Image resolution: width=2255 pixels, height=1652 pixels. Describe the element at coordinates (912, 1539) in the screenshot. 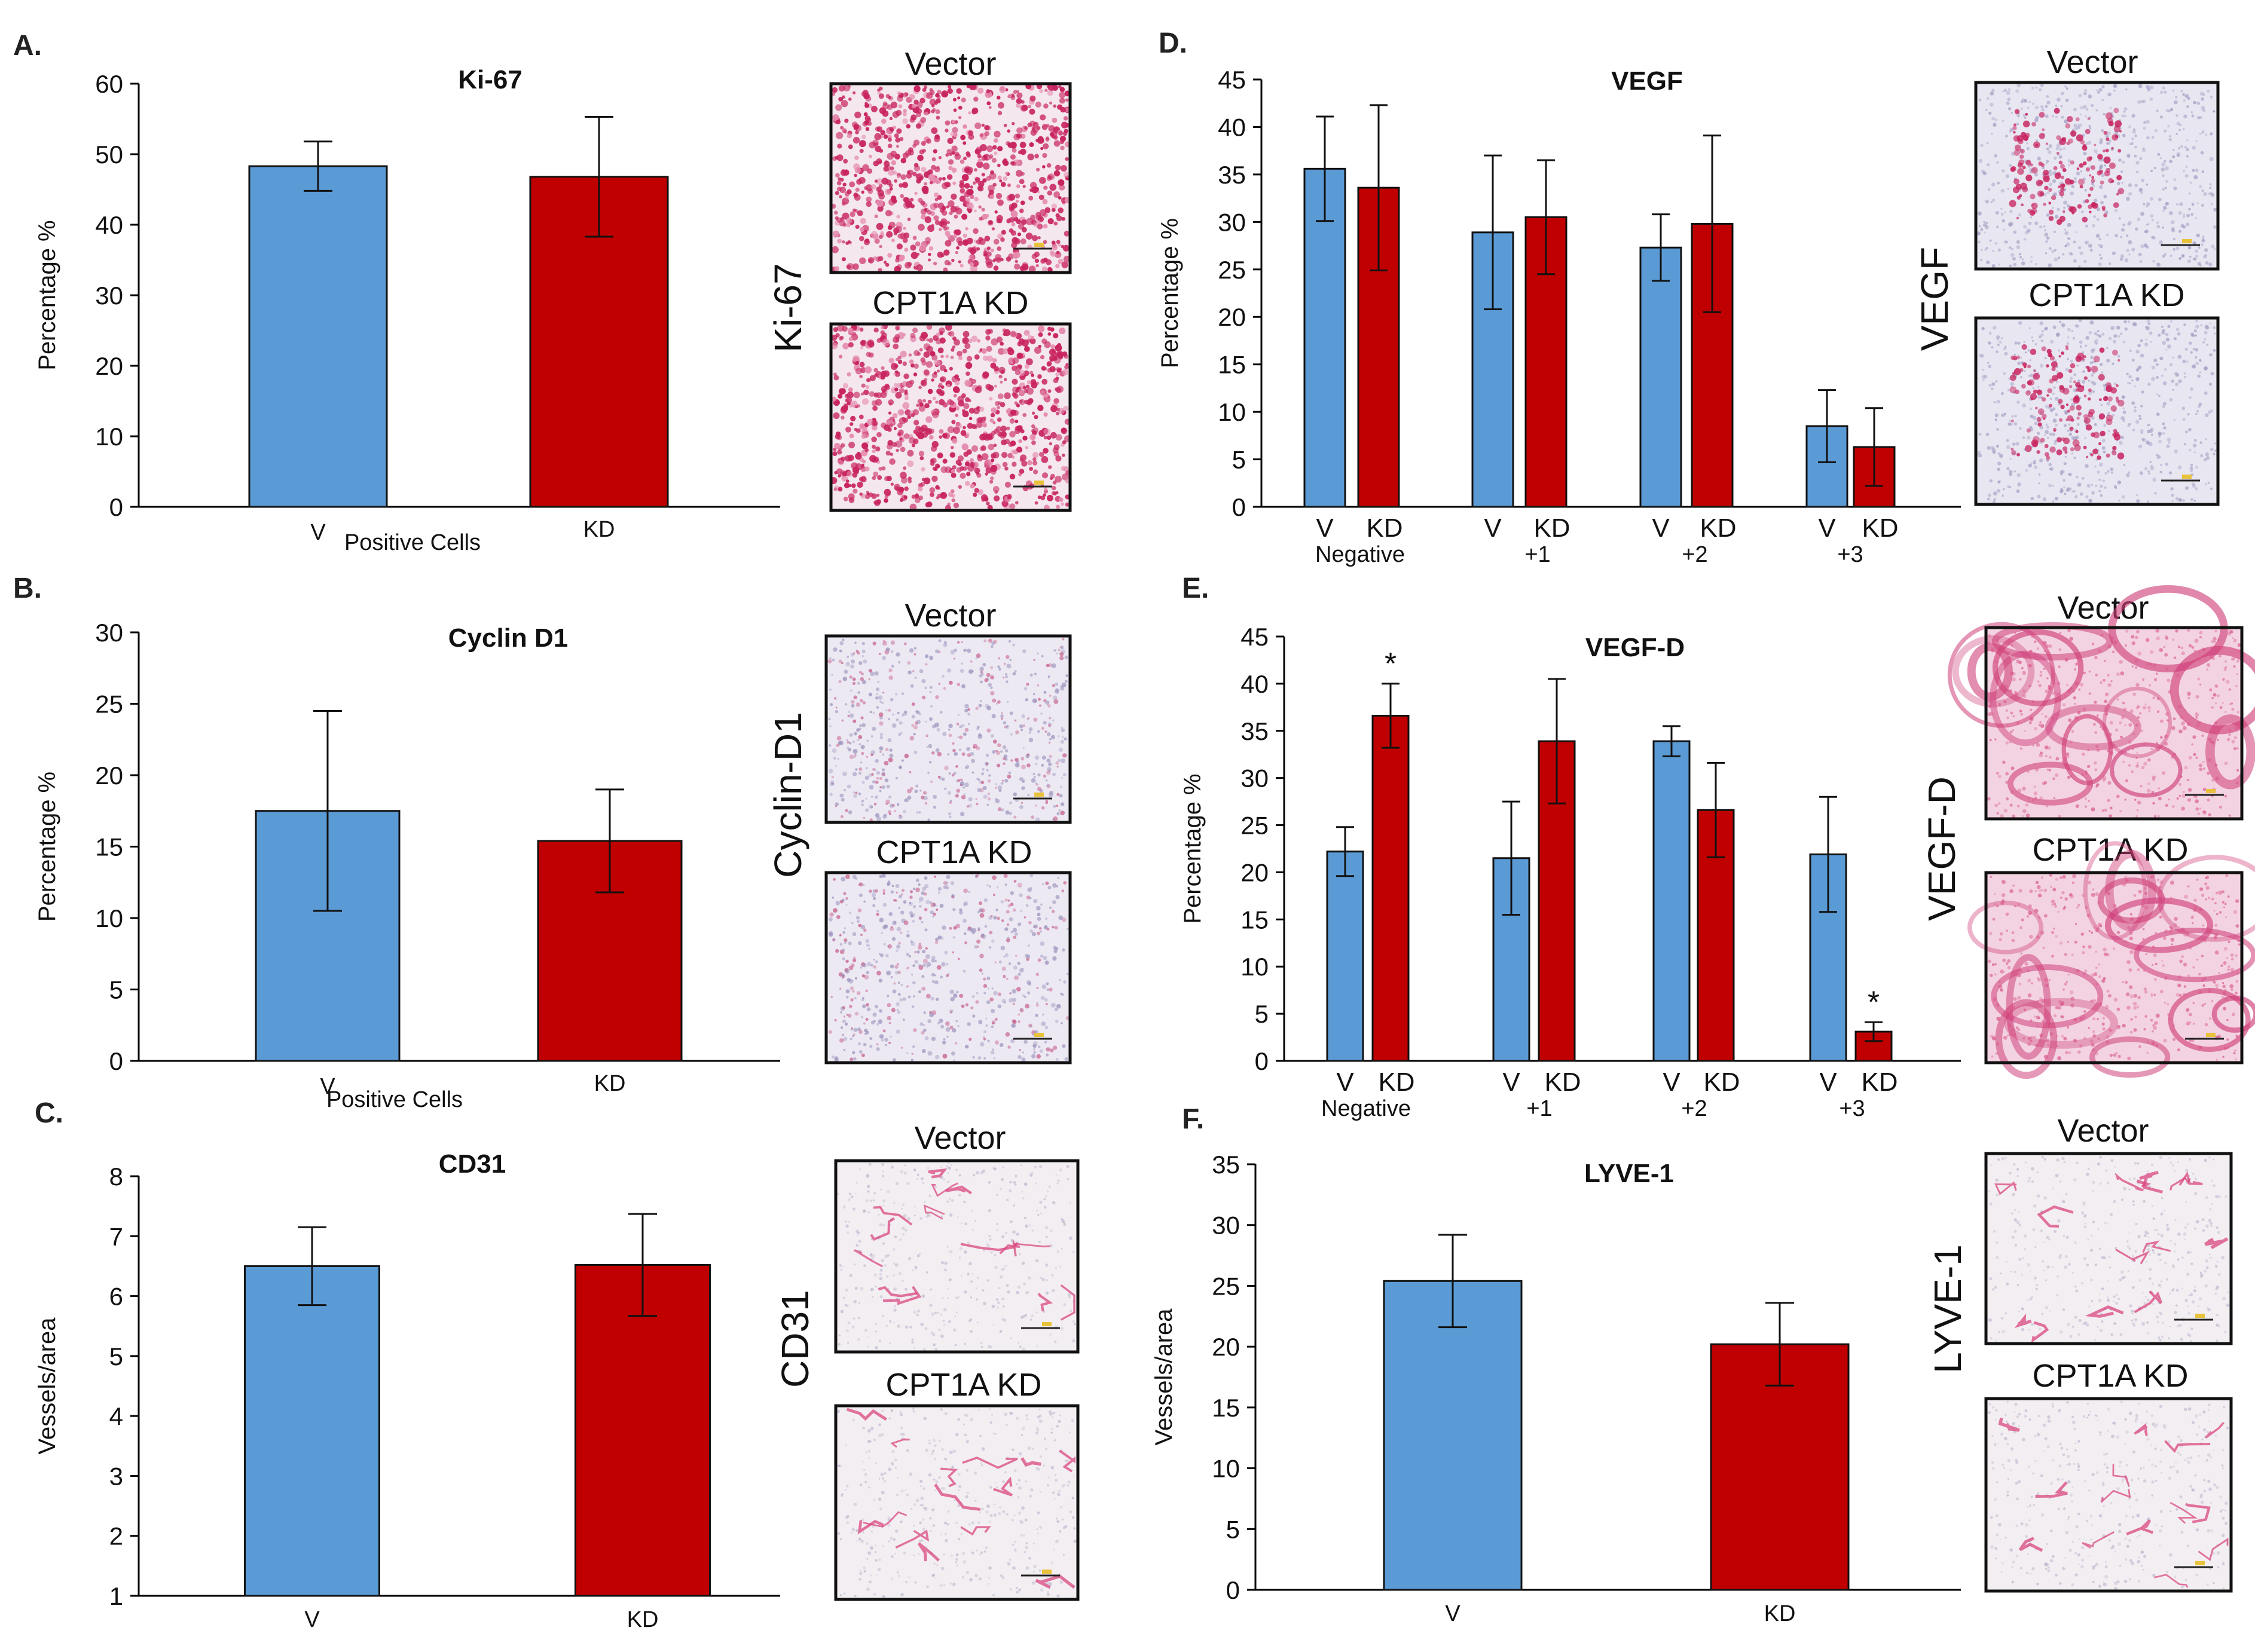

I see `vessel-stain` at that location.